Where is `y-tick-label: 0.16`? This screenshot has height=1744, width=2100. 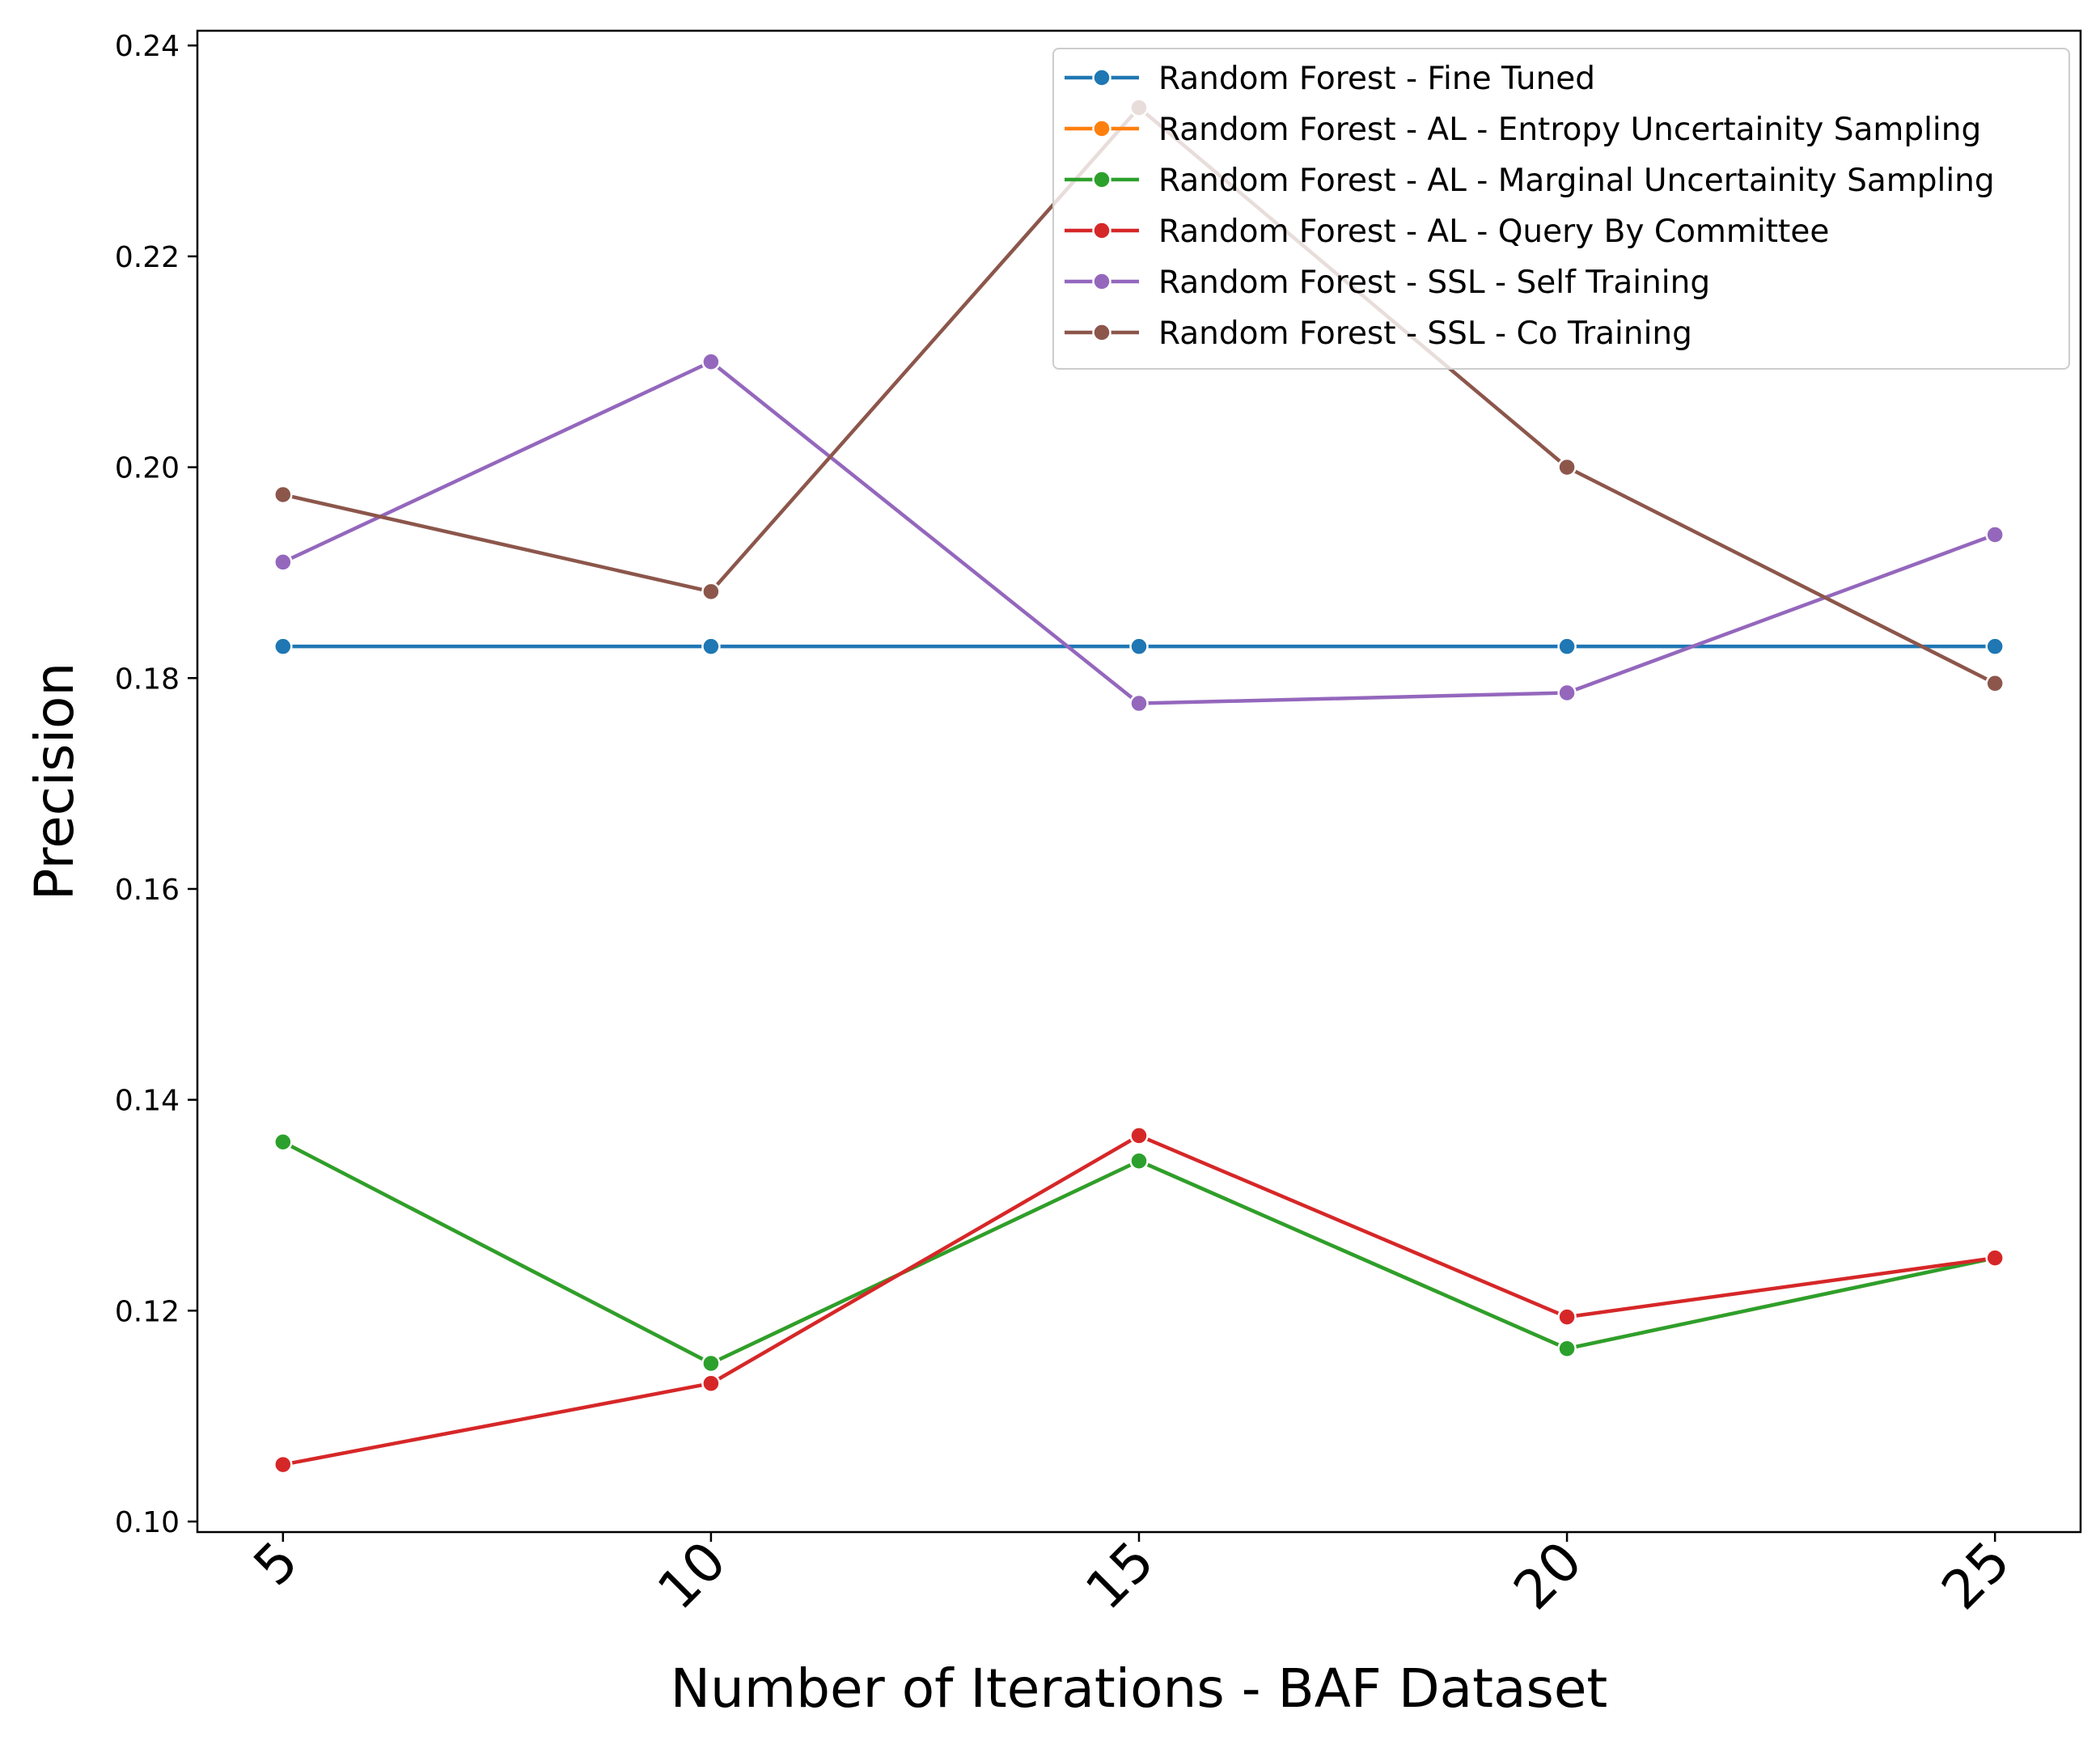 y-tick-label: 0.16 is located at coordinates (148, 890).